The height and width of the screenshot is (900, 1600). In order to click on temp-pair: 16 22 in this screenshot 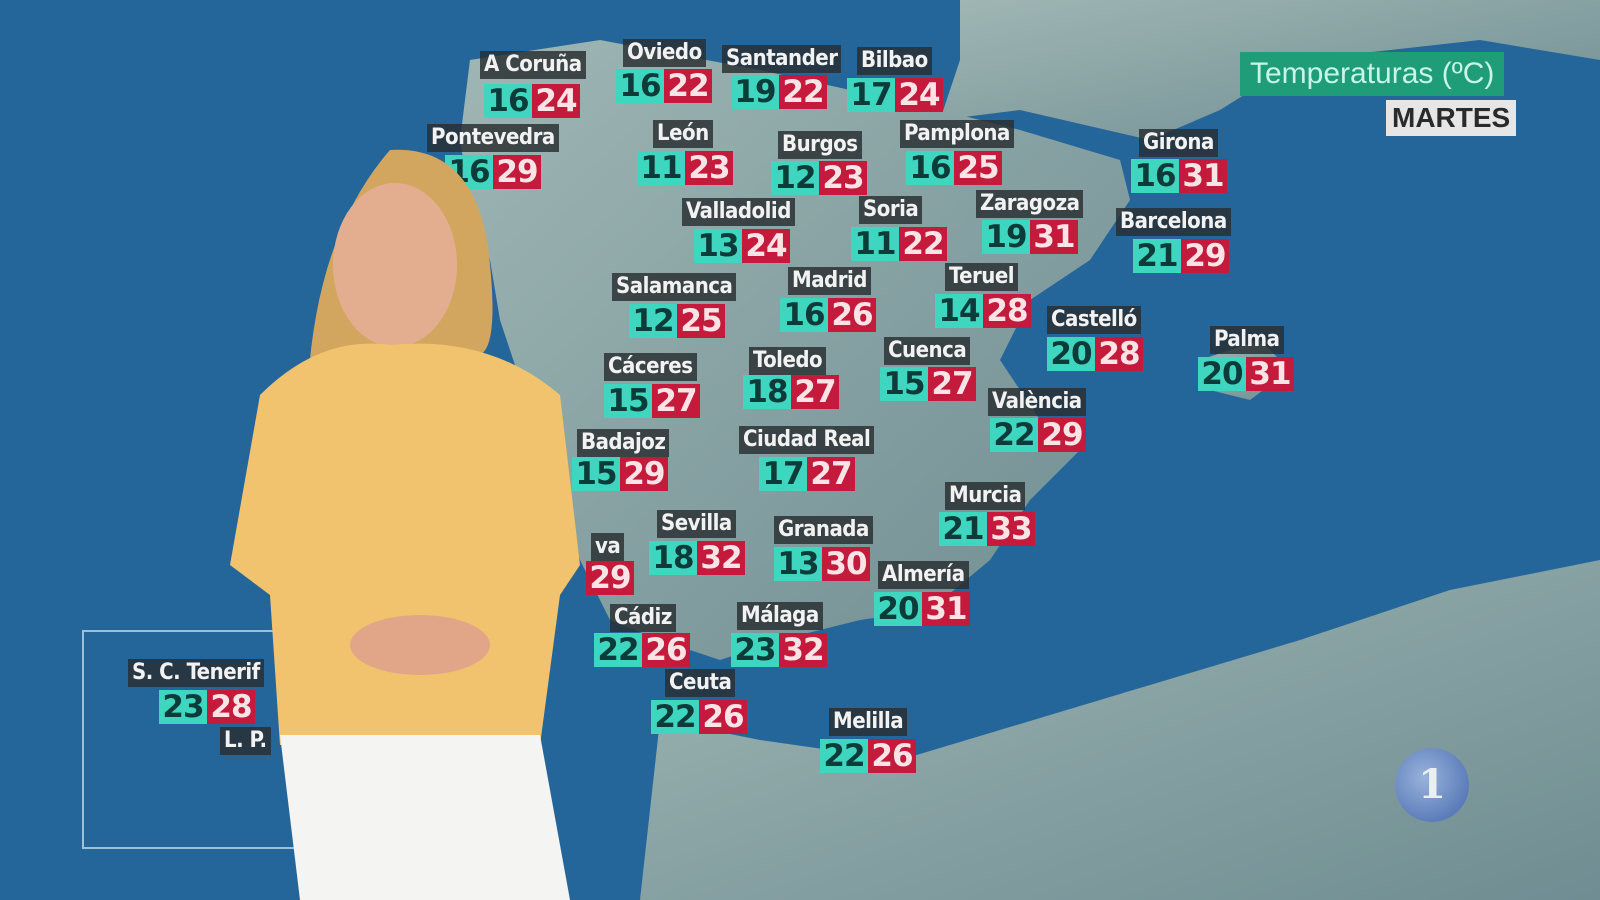, I will do `click(664, 86)`.